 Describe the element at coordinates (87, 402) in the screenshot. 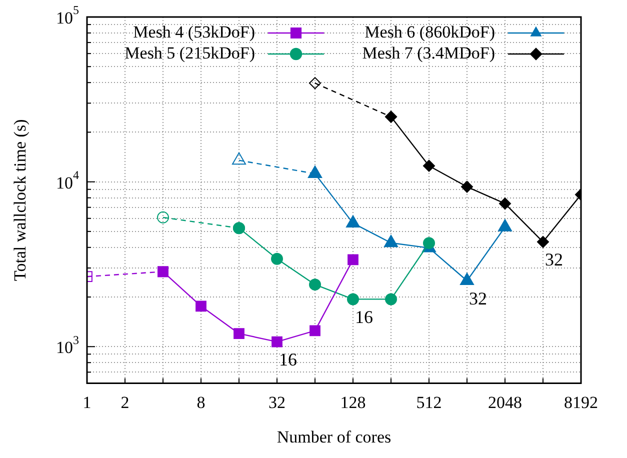

I see `x-tick-label: 1` at that location.